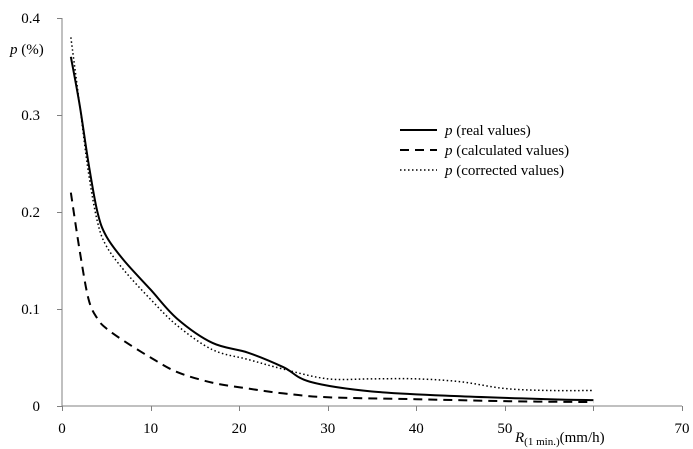  I want to click on x-tick-label: 70, so click(682, 429).